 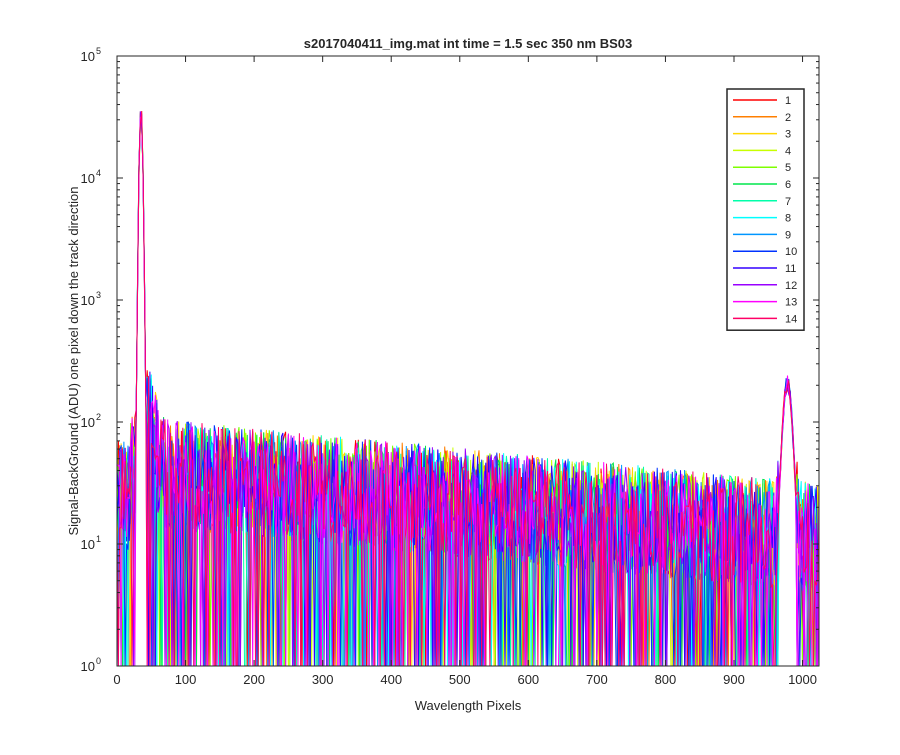 What do you see at coordinates (116, 679) in the screenshot?
I see `x-tick-label: 0` at bounding box center [116, 679].